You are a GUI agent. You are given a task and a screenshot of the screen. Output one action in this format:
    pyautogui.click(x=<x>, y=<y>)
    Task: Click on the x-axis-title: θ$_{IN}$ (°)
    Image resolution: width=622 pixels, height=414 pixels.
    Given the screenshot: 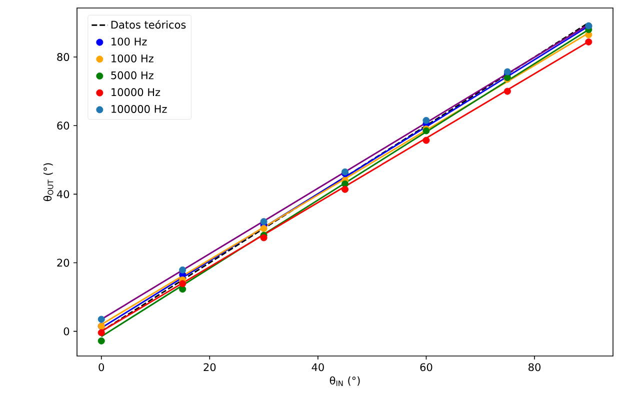 What is the action you would take?
    pyautogui.click(x=345, y=381)
    